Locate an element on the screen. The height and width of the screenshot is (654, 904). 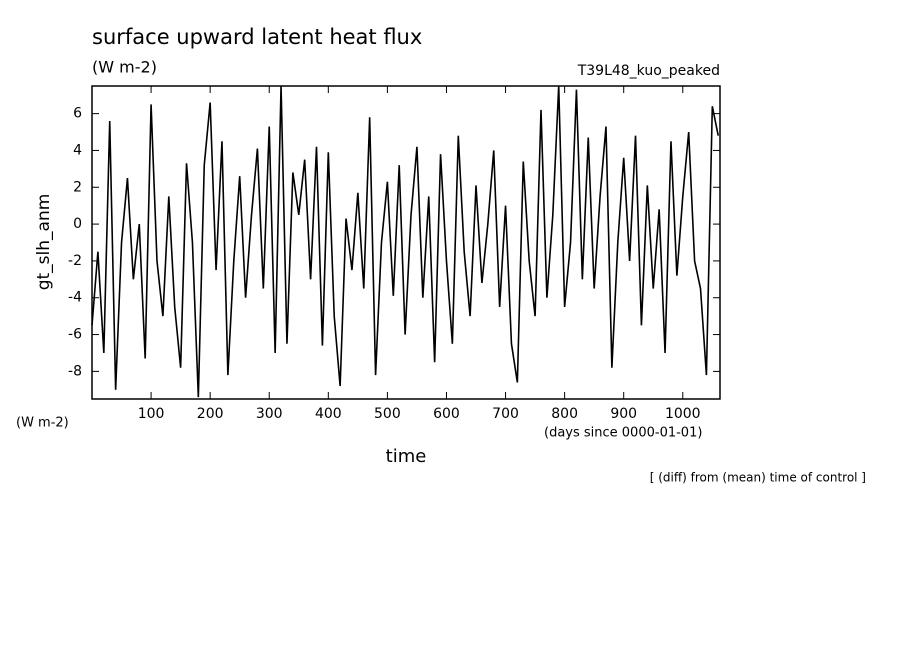
x-tick-label: 100 is located at coordinates (151, 414).